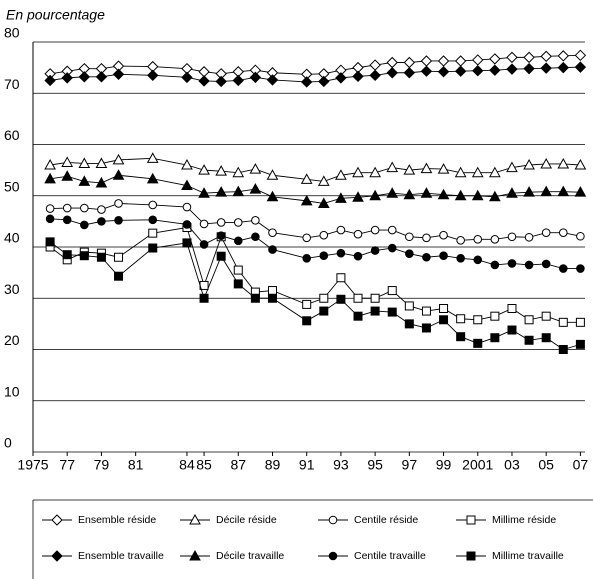 Image resolution: width=593 pixels, height=579 pixels. Describe the element at coordinates (102, 465) in the screenshot. I see `x-tick-label: 79` at that location.